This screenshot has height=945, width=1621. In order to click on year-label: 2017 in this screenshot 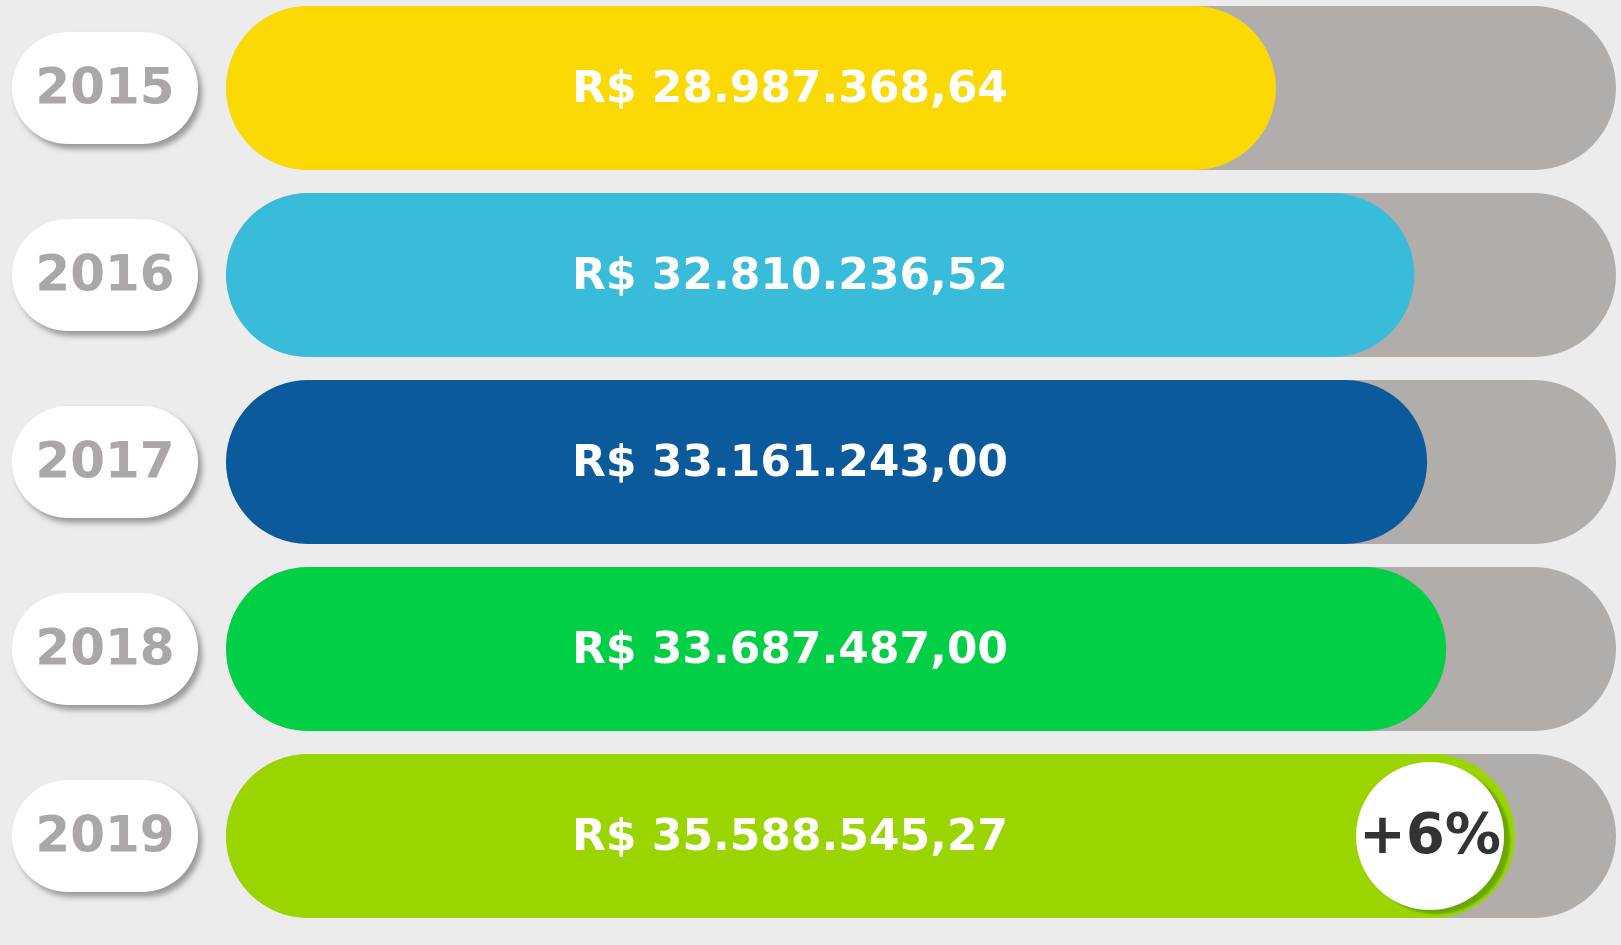, I will do `click(104, 461)`.